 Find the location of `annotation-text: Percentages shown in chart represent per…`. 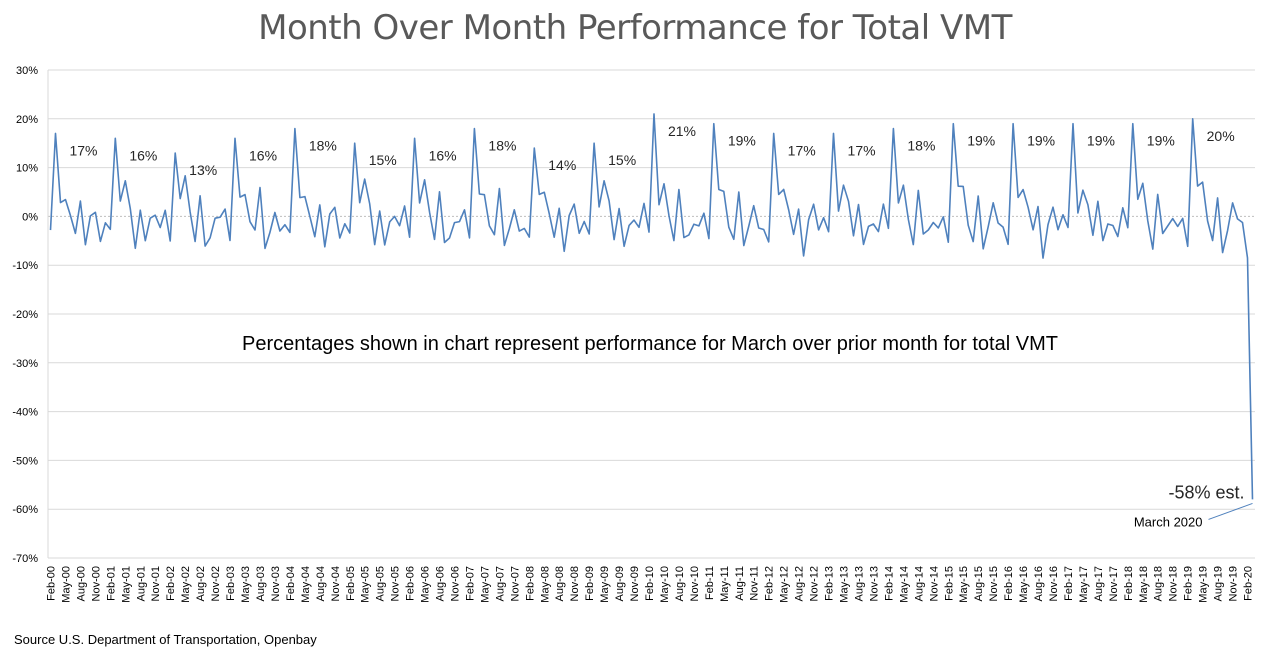

annotation-text: Percentages shown in chart represent per… is located at coordinates (650, 344).